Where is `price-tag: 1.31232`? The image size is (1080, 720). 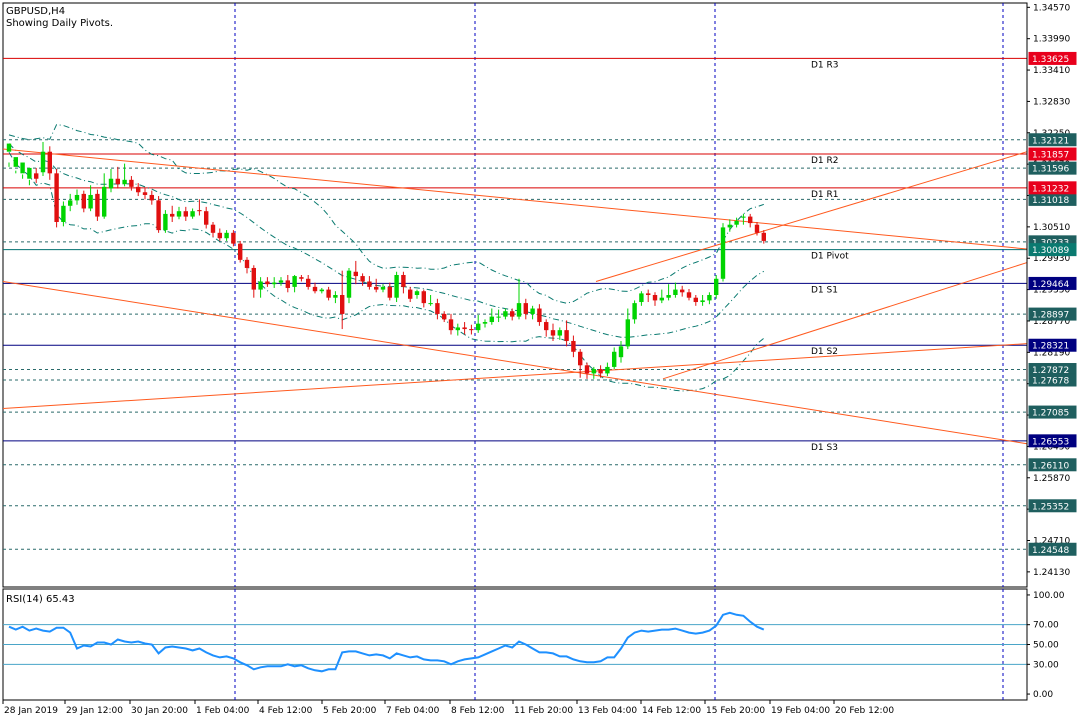
price-tag: 1.31232 is located at coordinates (1052, 188).